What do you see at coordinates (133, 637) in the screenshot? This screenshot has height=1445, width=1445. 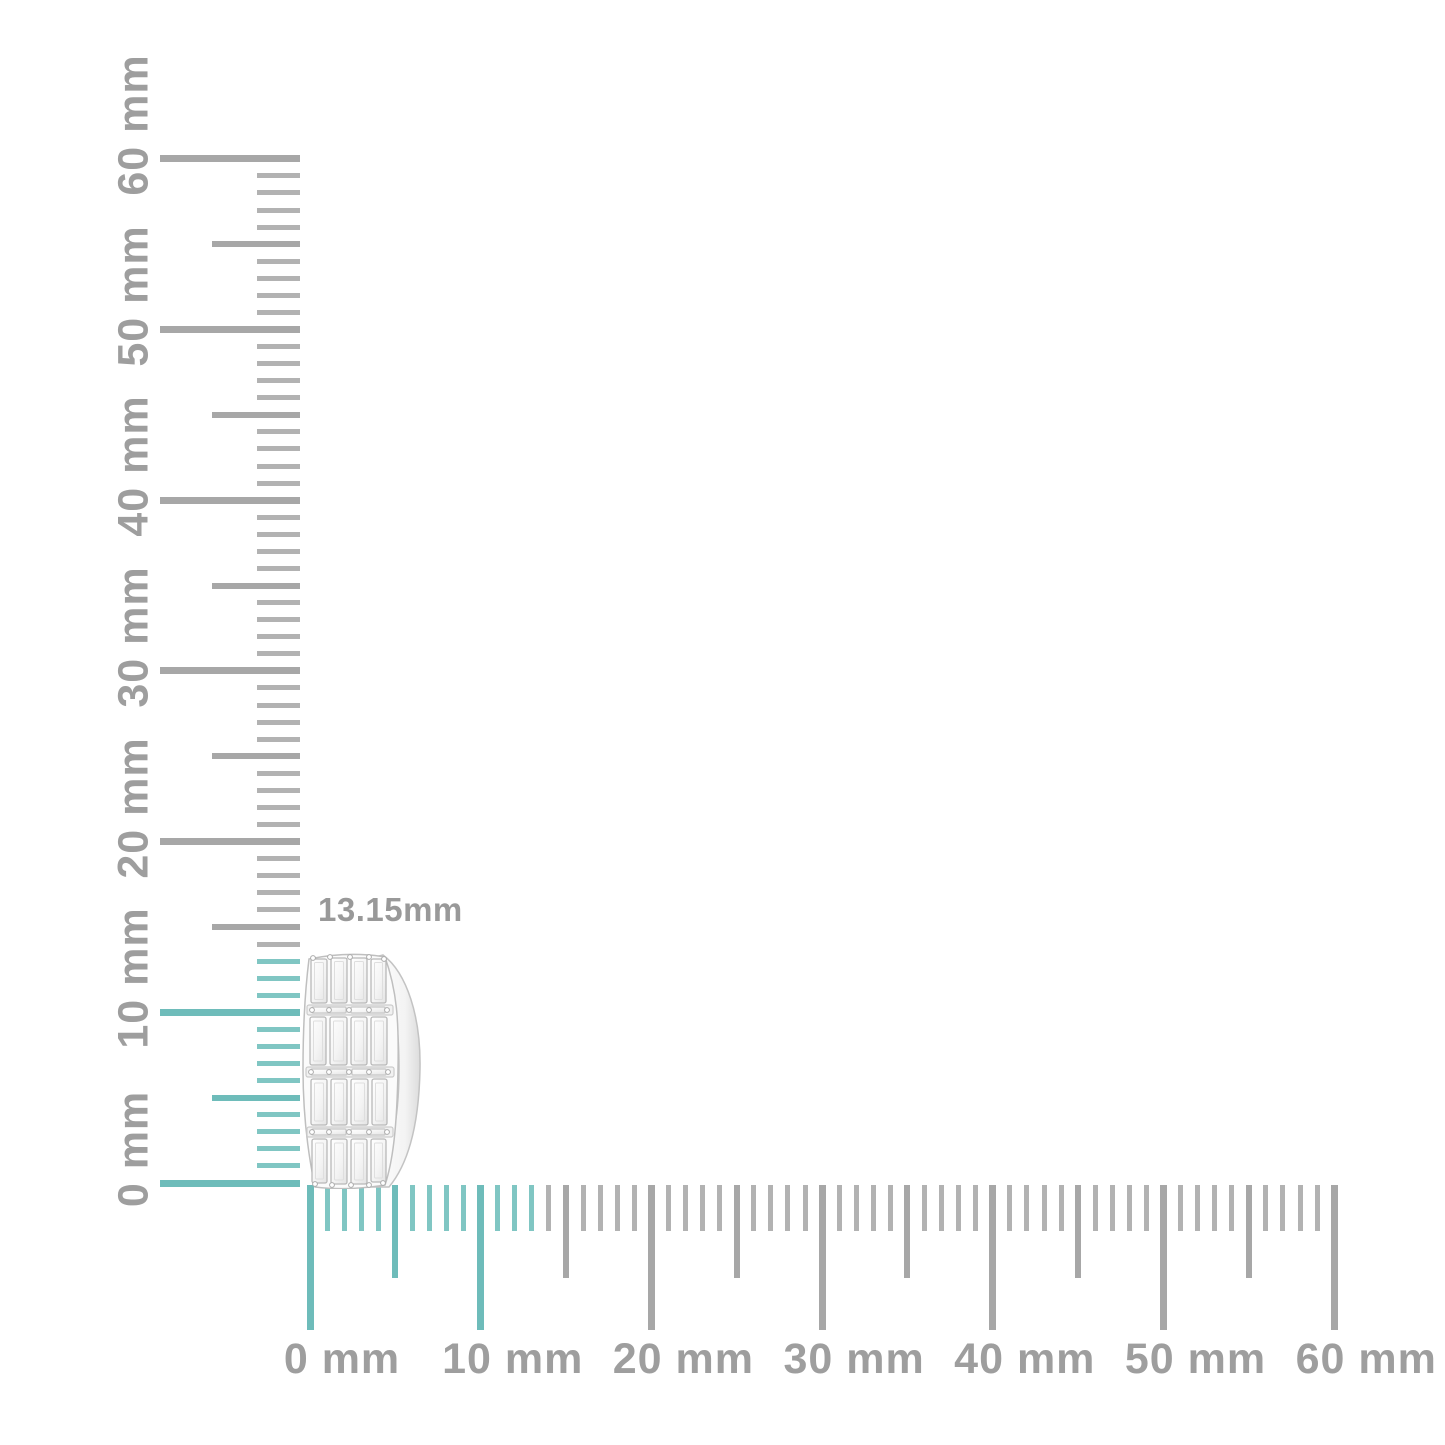 I see `v-ruler-label: 30 mm` at bounding box center [133, 637].